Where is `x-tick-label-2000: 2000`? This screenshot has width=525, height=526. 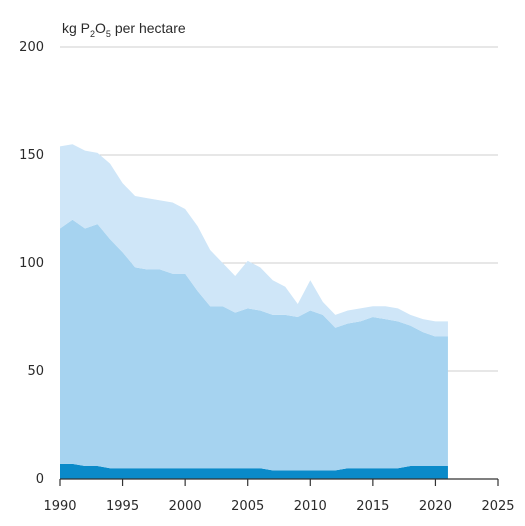
x-tick-label-2000: 2000 is located at coordinates (185, 506).